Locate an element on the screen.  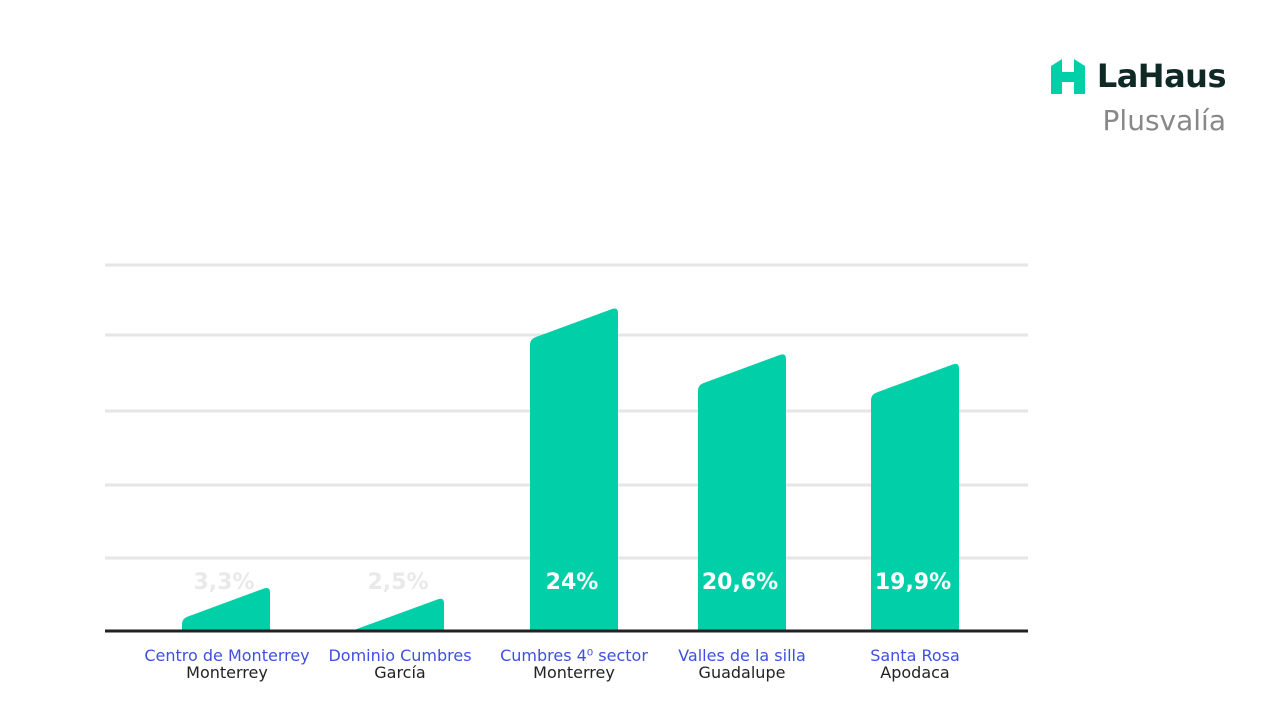
category-sublabel-2: García is located at coordinates (399, 672).